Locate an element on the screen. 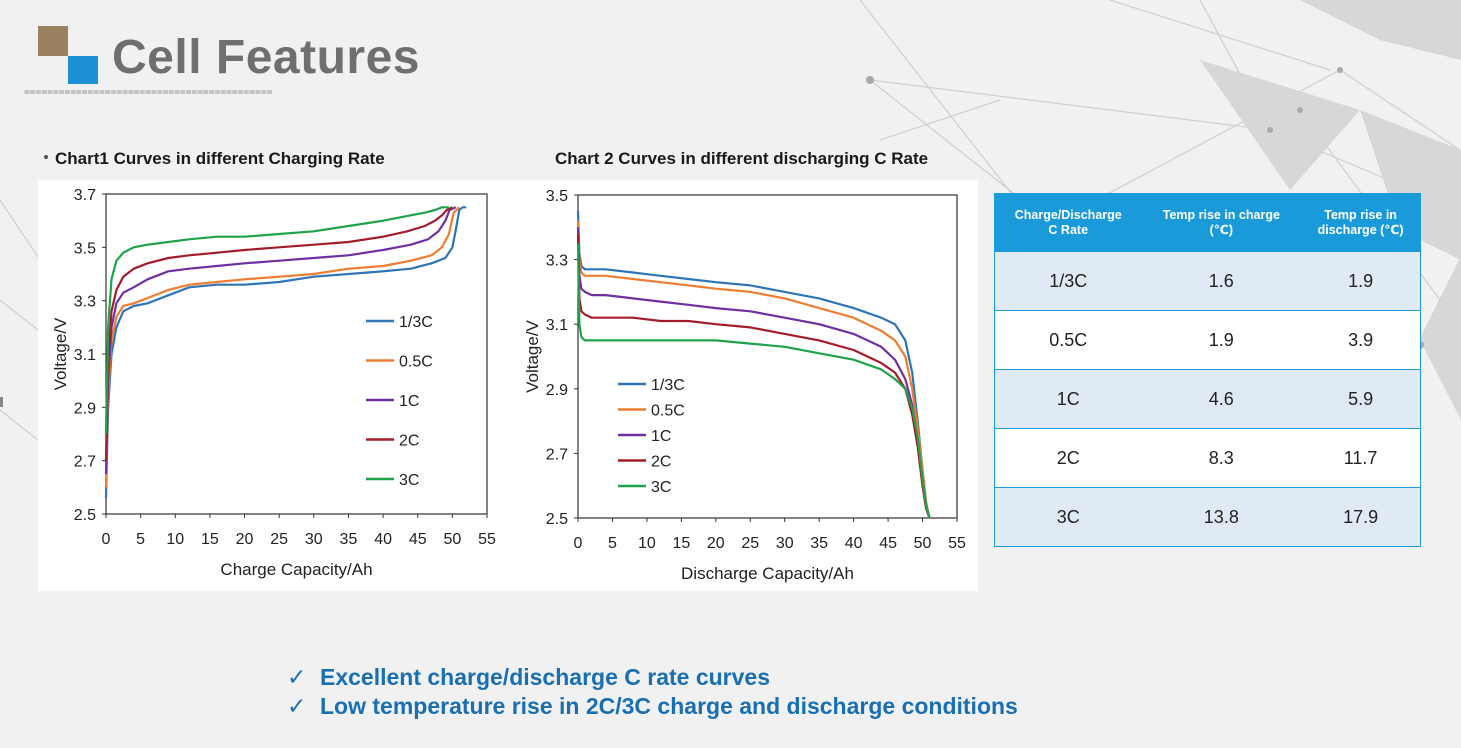  table-row: 1C 4.6 5.9 is located at coordinates (1207, 399).